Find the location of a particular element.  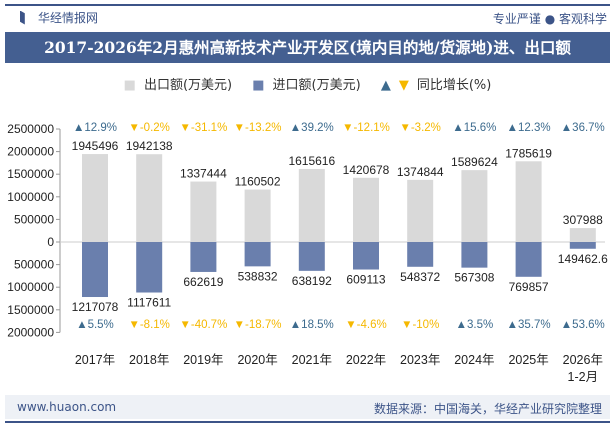

brand-name: 华经情报网 is located at coordinates (68, 18).